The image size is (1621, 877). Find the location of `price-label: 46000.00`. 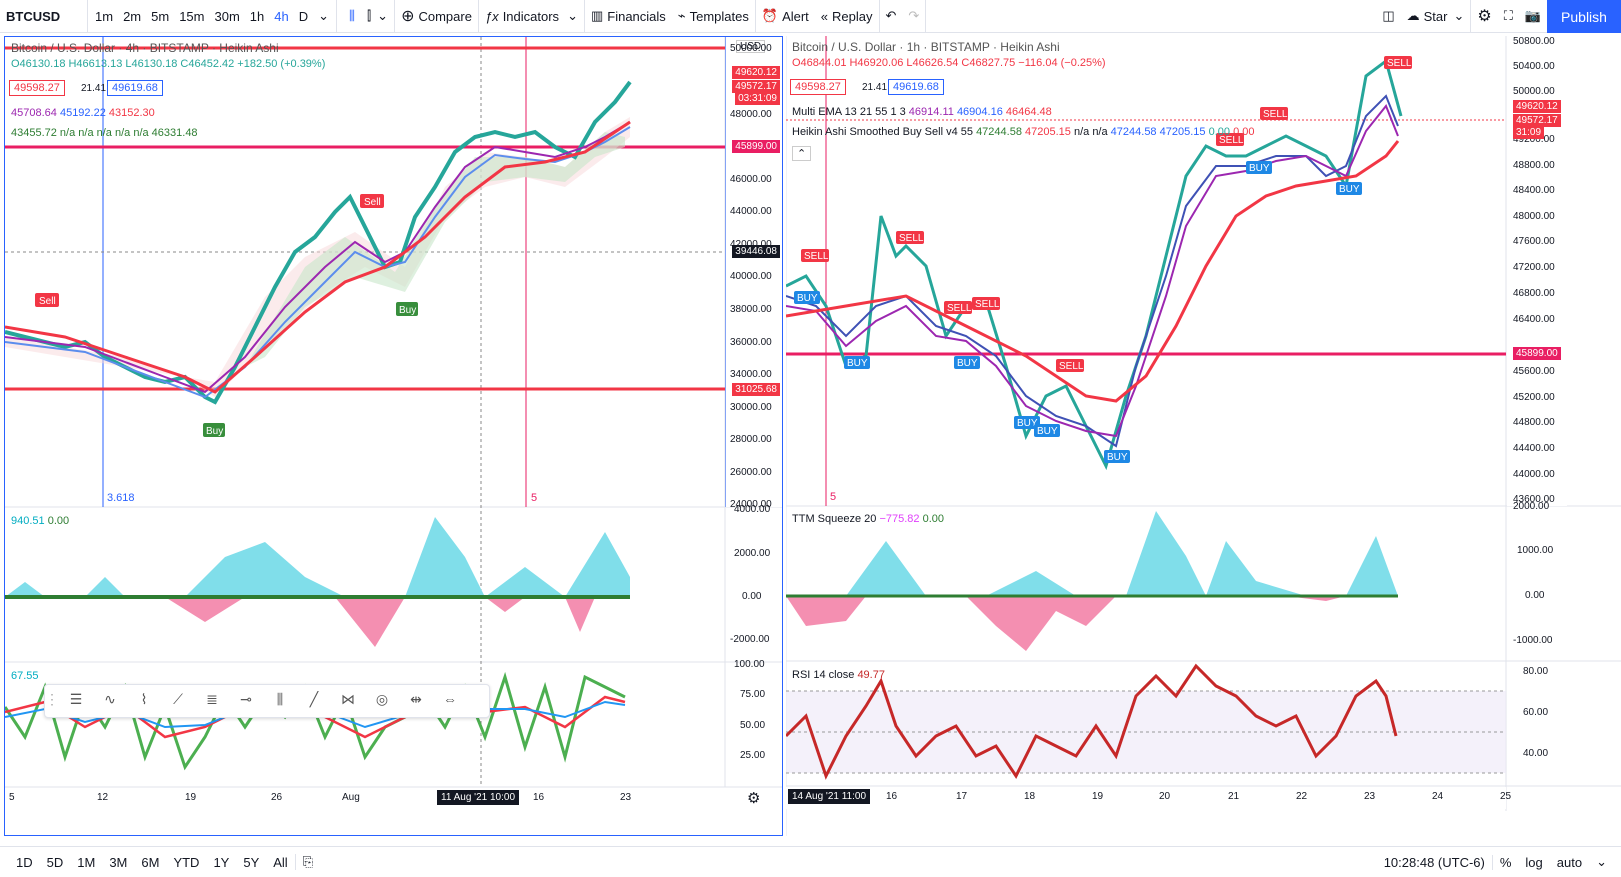

price-label: 46000.00 is located at coordinates (751, 179).